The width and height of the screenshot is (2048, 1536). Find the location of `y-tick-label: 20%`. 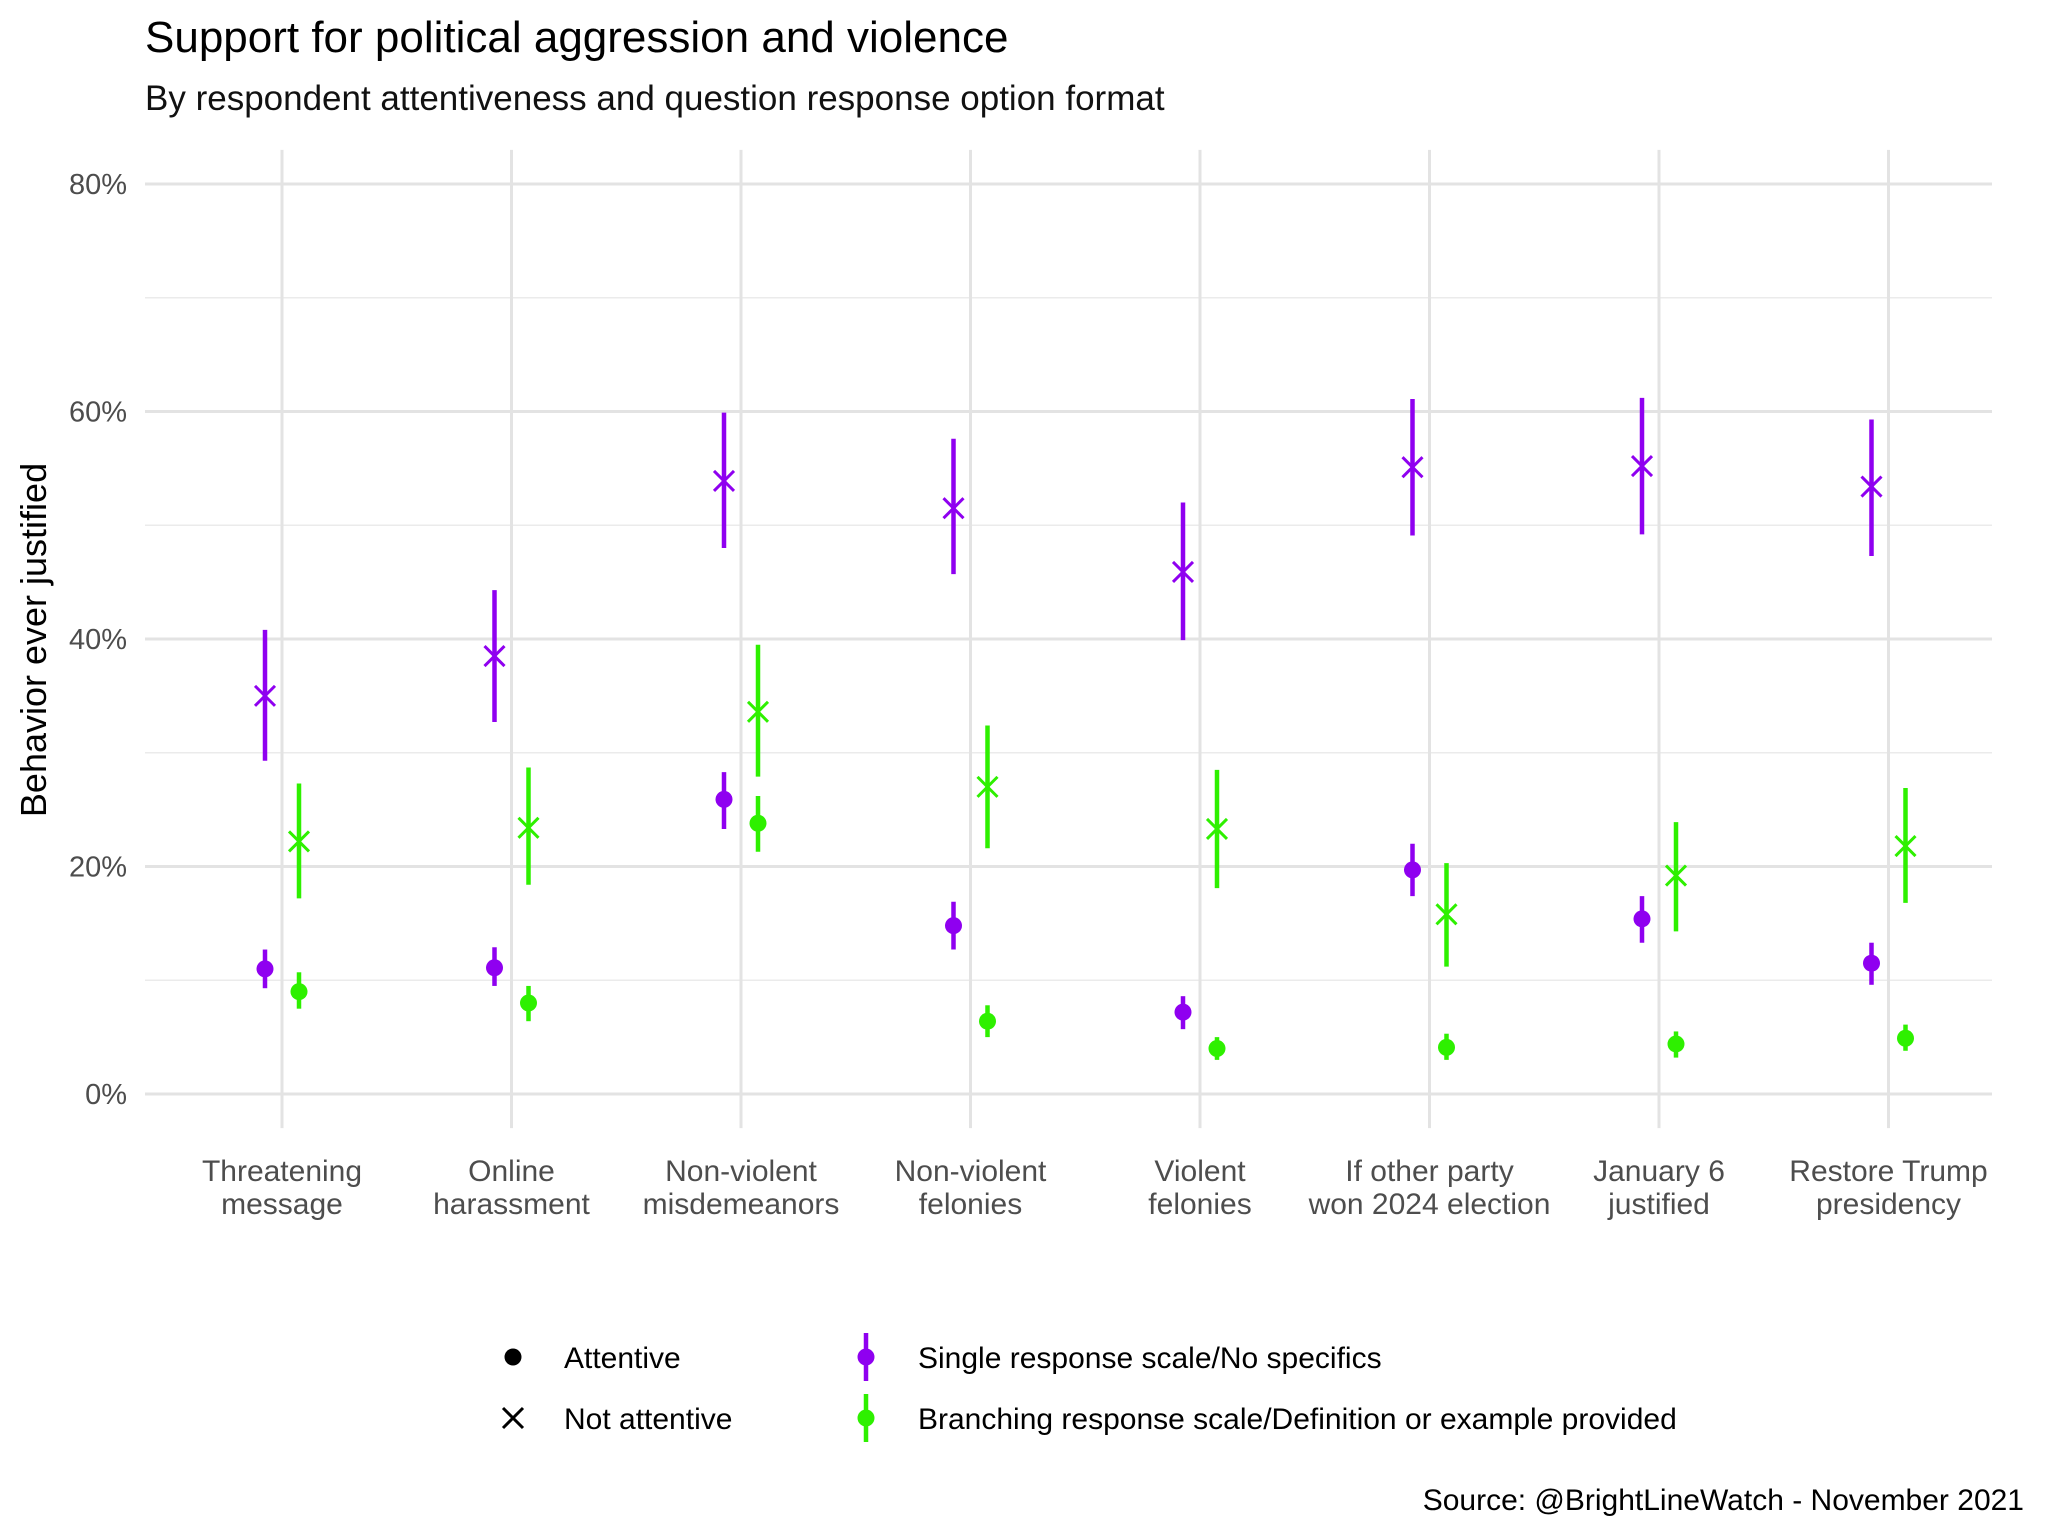

y-tick-label: 20% is located at coordinates (98, 868).